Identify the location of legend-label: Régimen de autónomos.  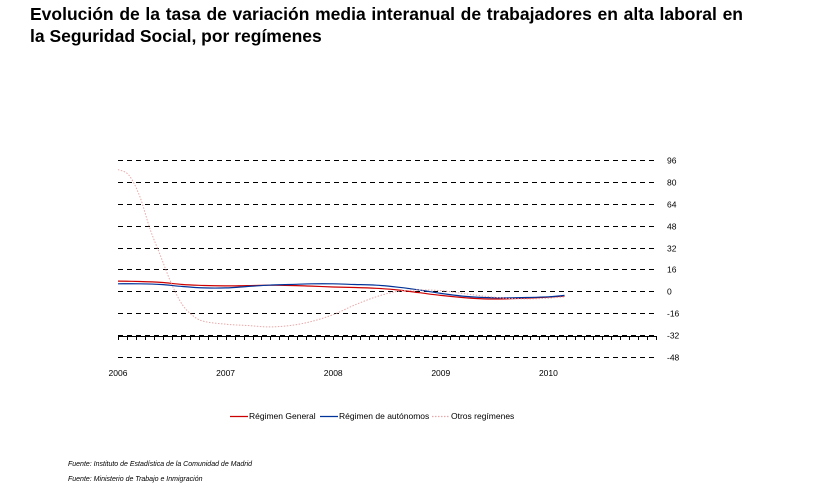
(384, 416).